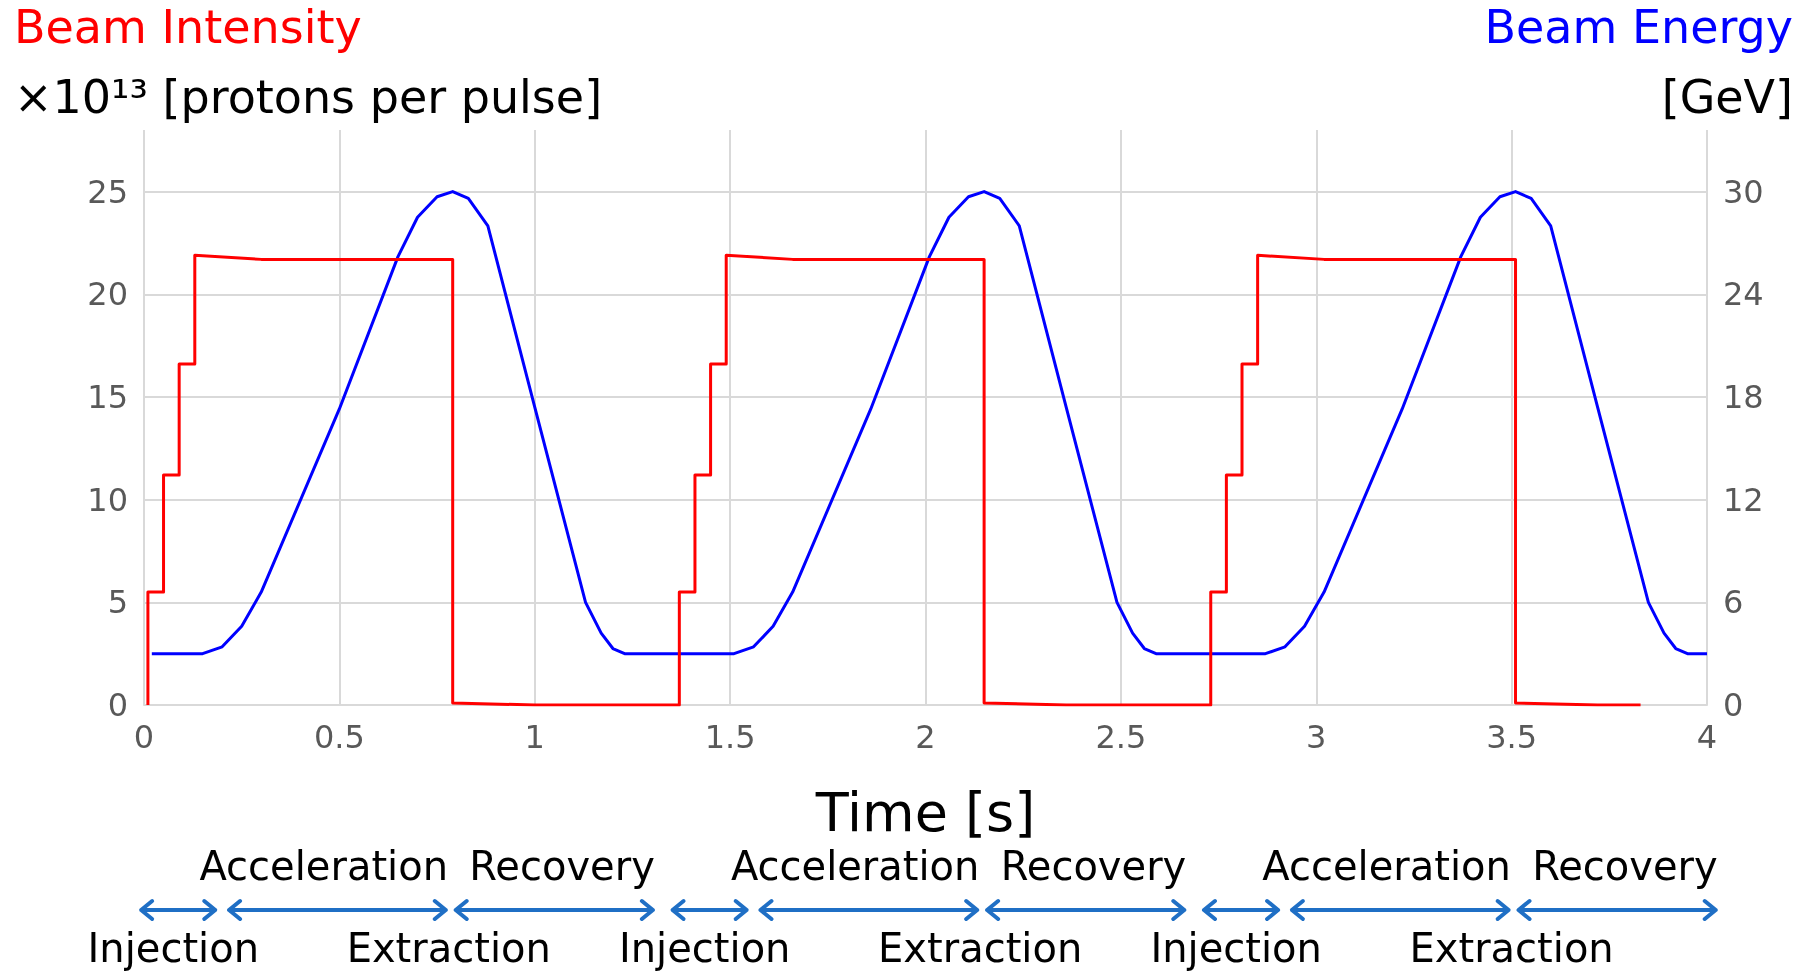 The width and height of the screenshot is (1807, 975). I want to click on y-tick-label: 15, so click(107, 396).